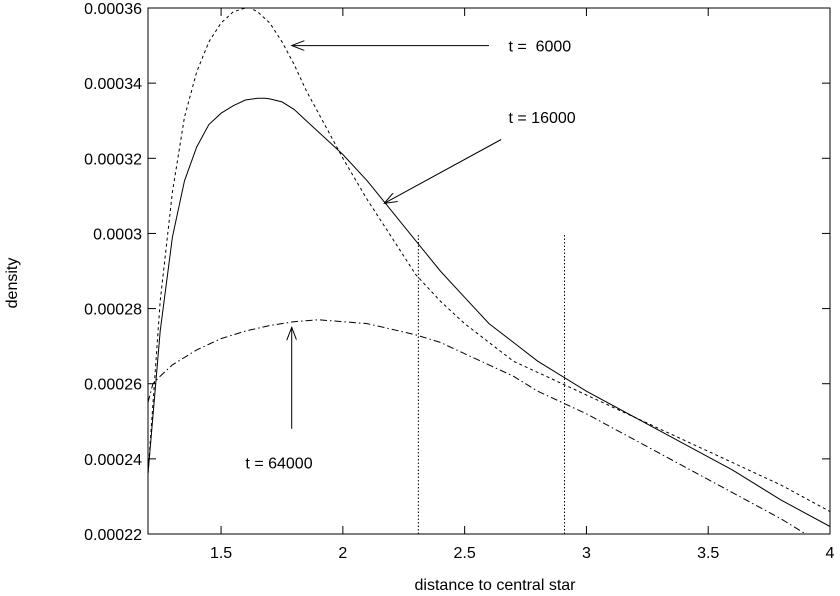 The height and width of the screenshot is (596, 840). Describe the element at coordinates (113, 84) in the screenshot. I see `y-tick-label: 0.00034` at that location.